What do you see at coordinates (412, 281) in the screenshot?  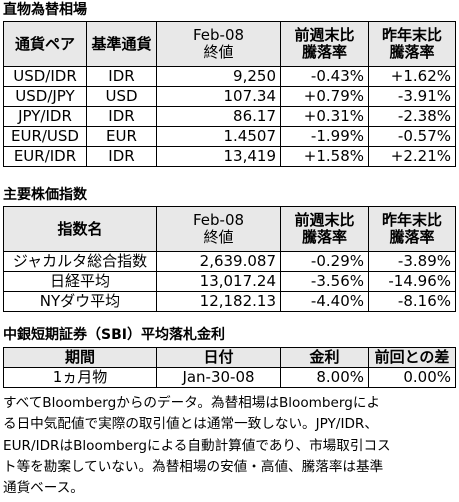 I see `stocks-ytd-cell: -14.96%` at bounding box center [412, 281].